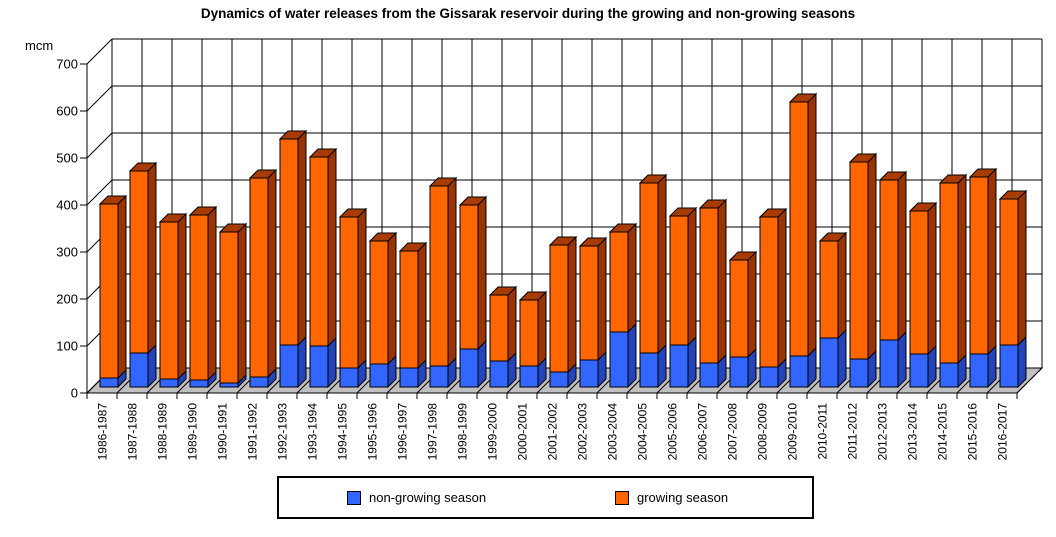 The height and width of the screenshot is (537, 1056). What do you see at coordinates (473, 292) in the screenshot?
I see `bar-1998-1999` at bounding box center [473, 292].